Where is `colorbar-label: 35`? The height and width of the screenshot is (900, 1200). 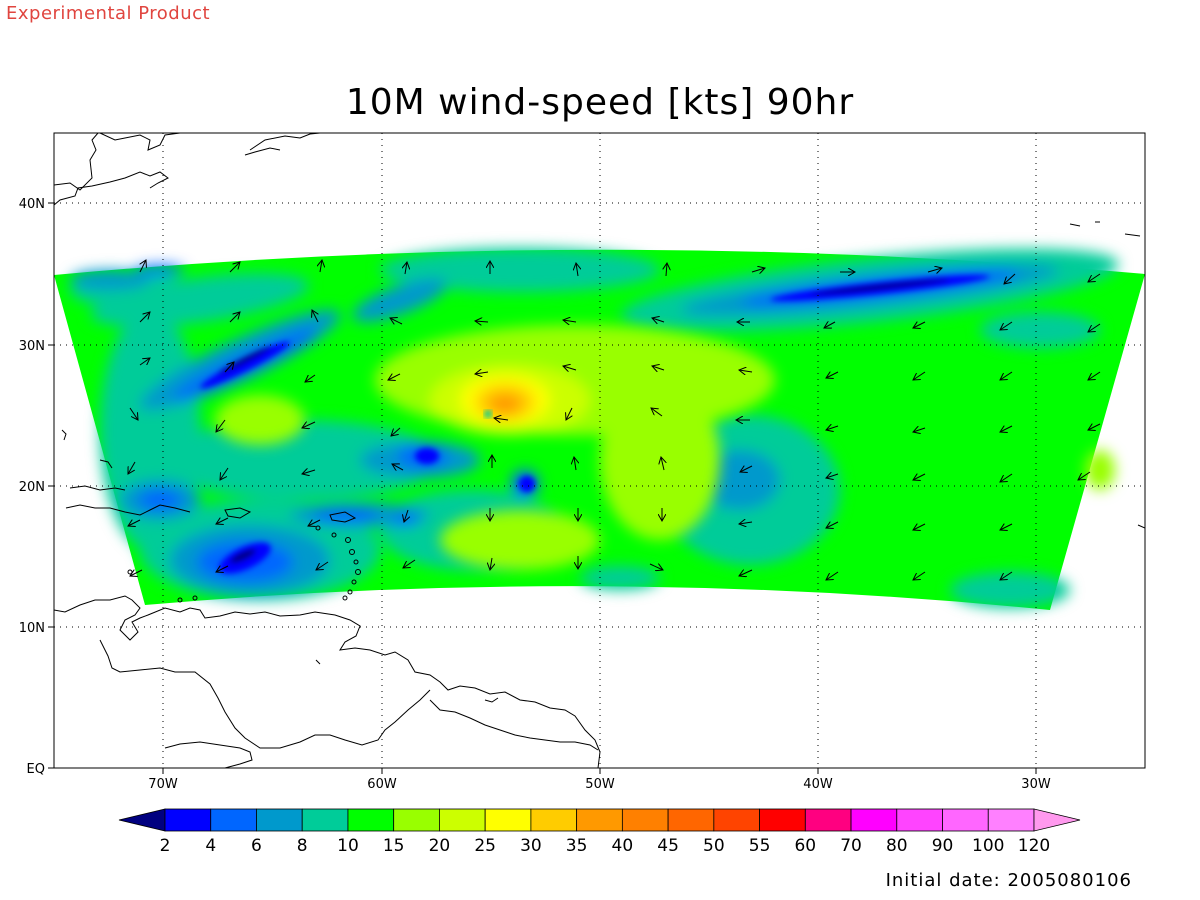
colorbar-label: 35 is located at coordinates (577, 846).